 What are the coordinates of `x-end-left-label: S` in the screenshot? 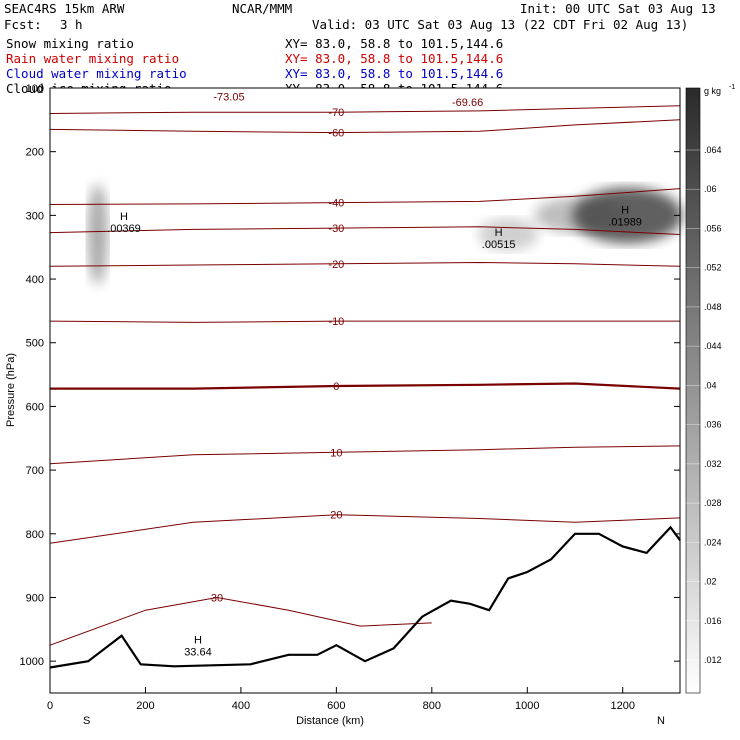 It's located at (86, 721).